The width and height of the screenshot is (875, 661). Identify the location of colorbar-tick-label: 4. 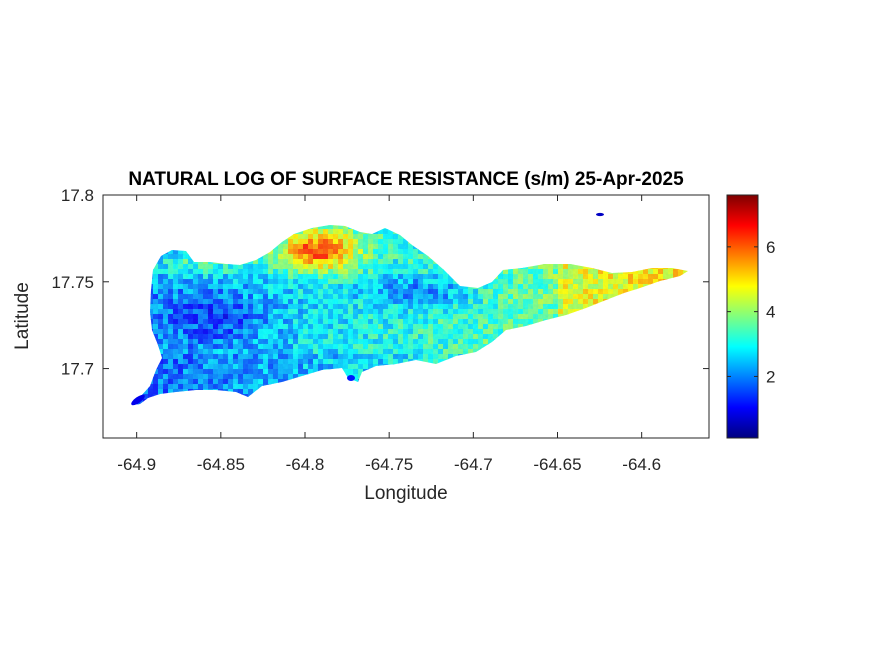
(770, 312).